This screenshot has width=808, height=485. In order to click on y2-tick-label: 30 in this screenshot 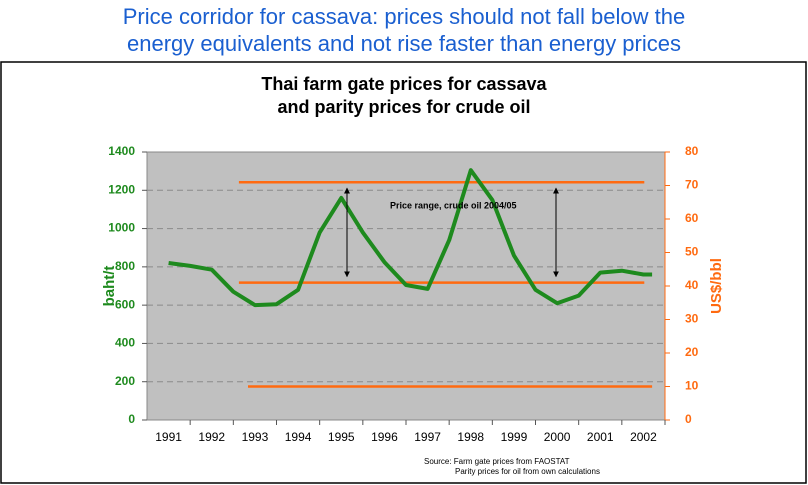, I will do `click(692, 319)`.